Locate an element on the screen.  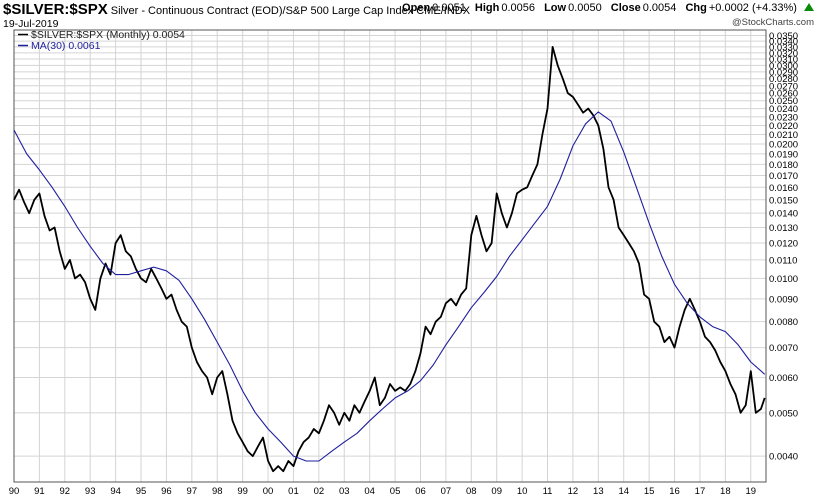
x-tick-label: 02 is located at coordinates (319, 491).